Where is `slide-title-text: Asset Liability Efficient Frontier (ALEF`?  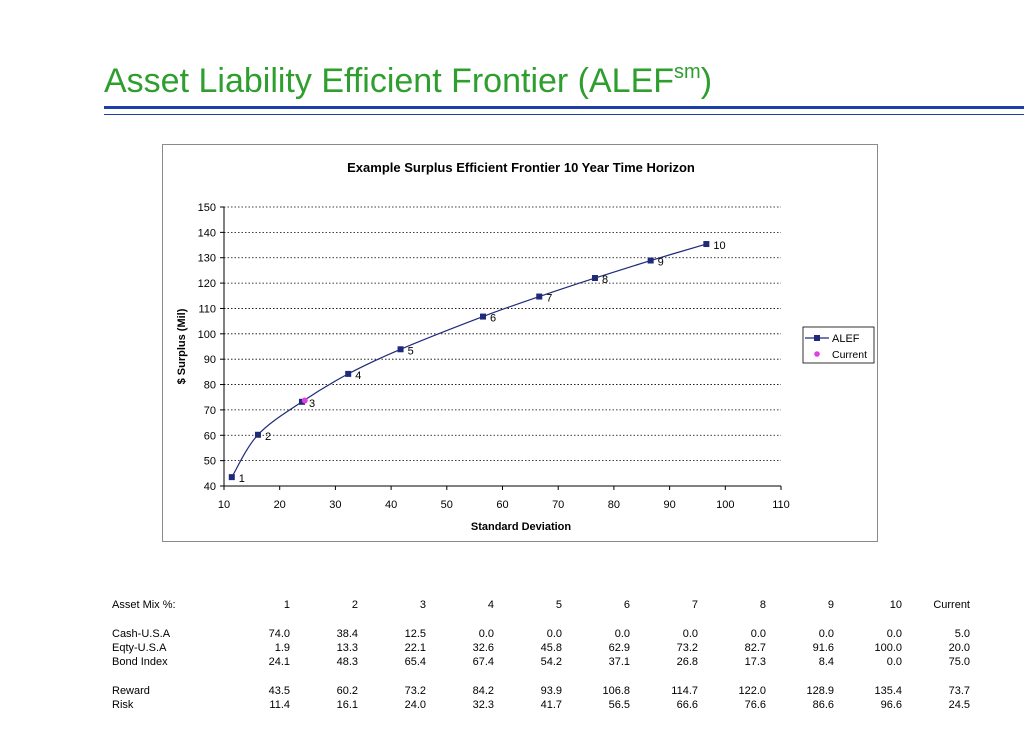
slide-title-text: Asset Liability Efficient Frontier (ALEF is located at coordinates (389, 81).